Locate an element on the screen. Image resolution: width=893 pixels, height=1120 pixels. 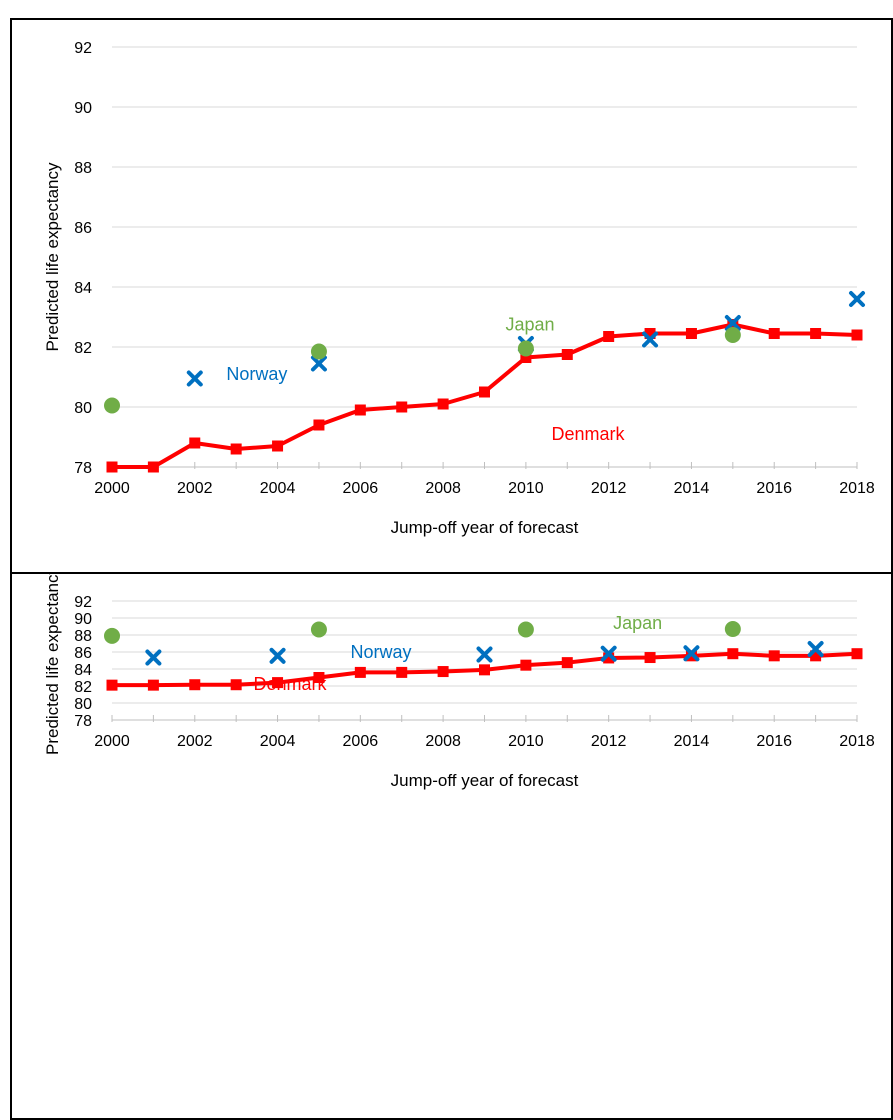
y-tick-label: 88 is located at coordinates (83, 168).